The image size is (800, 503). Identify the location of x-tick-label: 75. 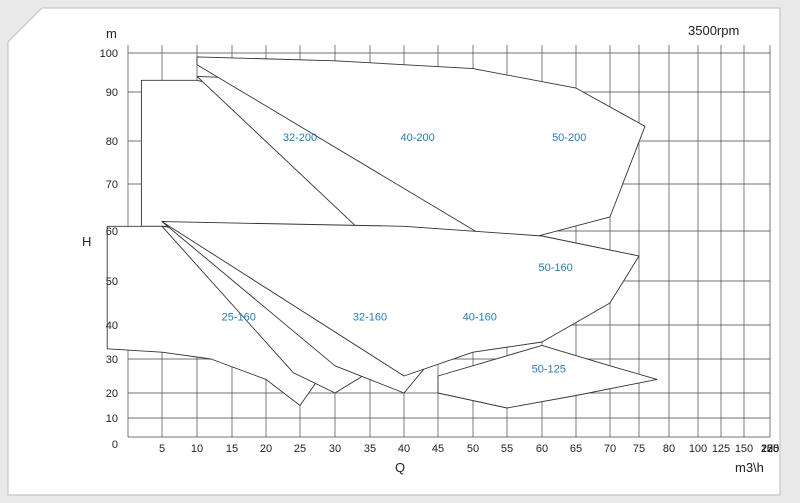
(639, 449).